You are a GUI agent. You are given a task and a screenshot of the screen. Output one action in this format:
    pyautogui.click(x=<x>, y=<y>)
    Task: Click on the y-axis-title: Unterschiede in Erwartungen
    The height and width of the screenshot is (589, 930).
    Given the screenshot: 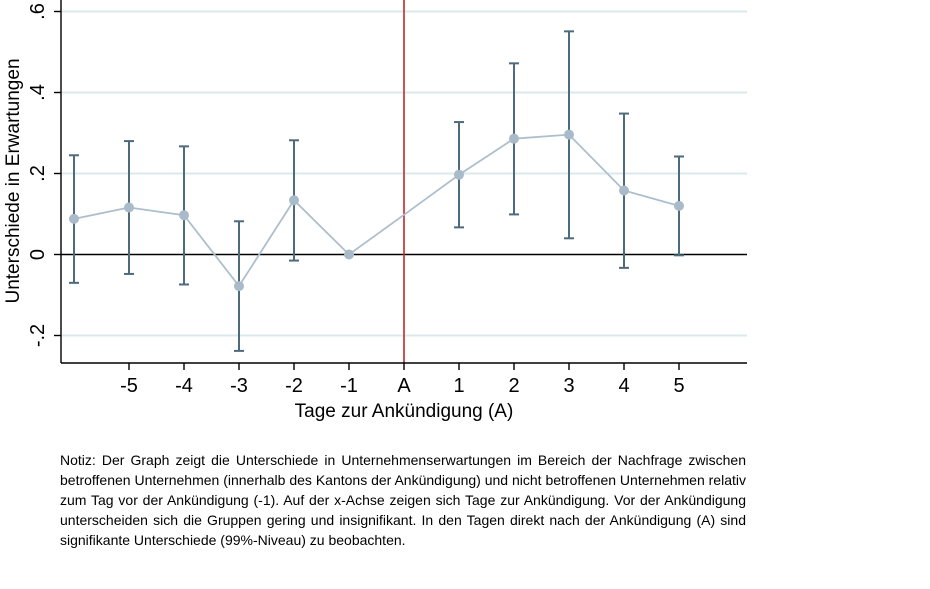 What is the action you would take?
    pyautogui.click(x=13, y=180)
    